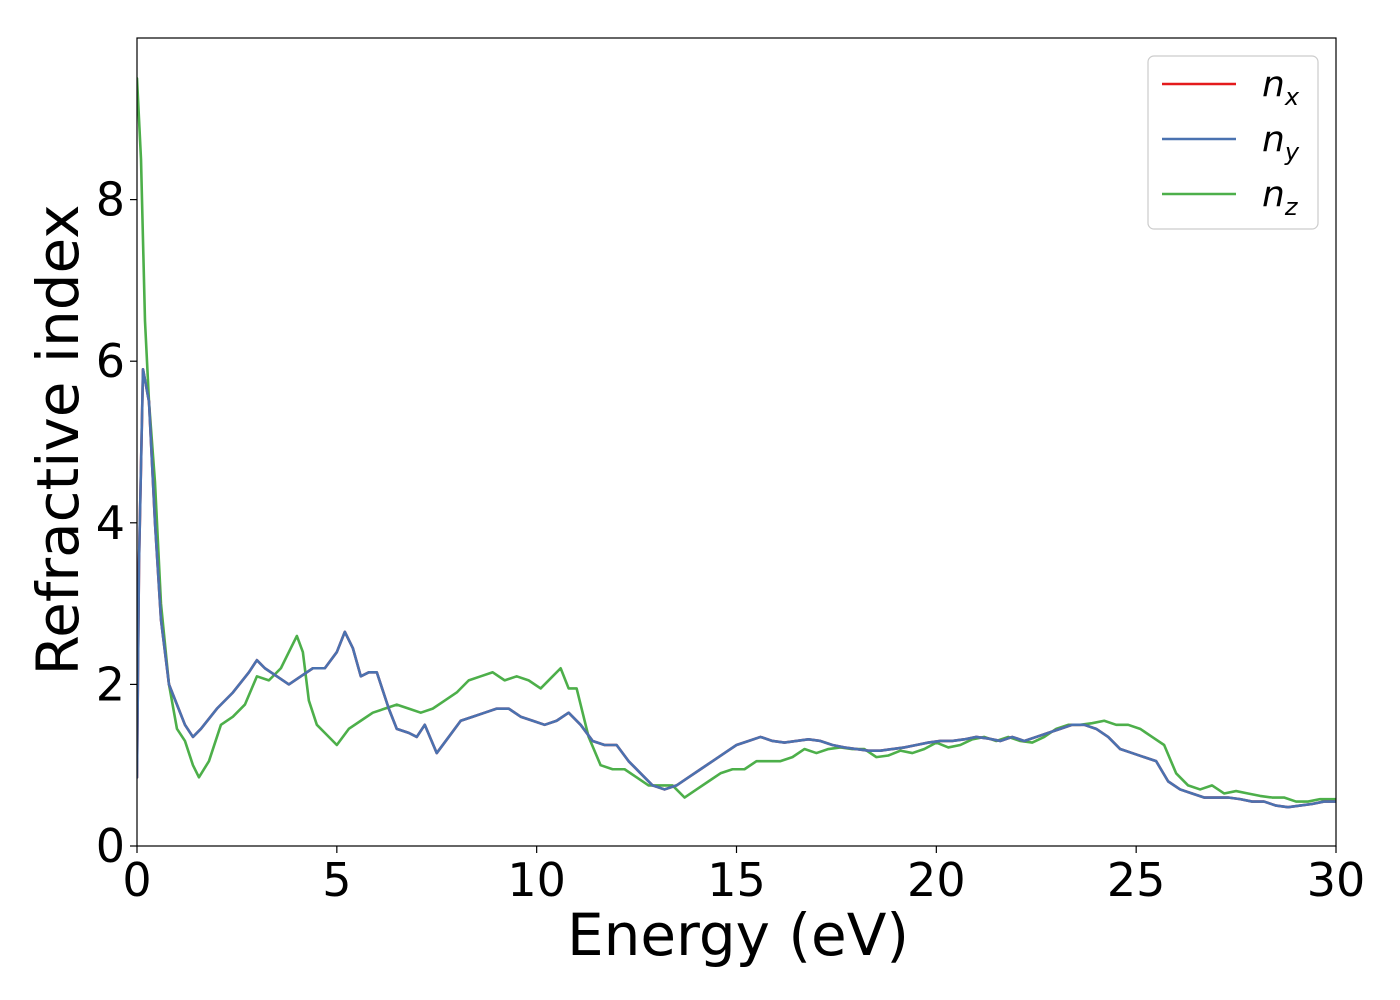 The image size is (1400, 1000). What do you see at coordinates (1281, 87) in the screenshot?
I see `legend-label-nx: nx` at bounding box center [1281, 87].